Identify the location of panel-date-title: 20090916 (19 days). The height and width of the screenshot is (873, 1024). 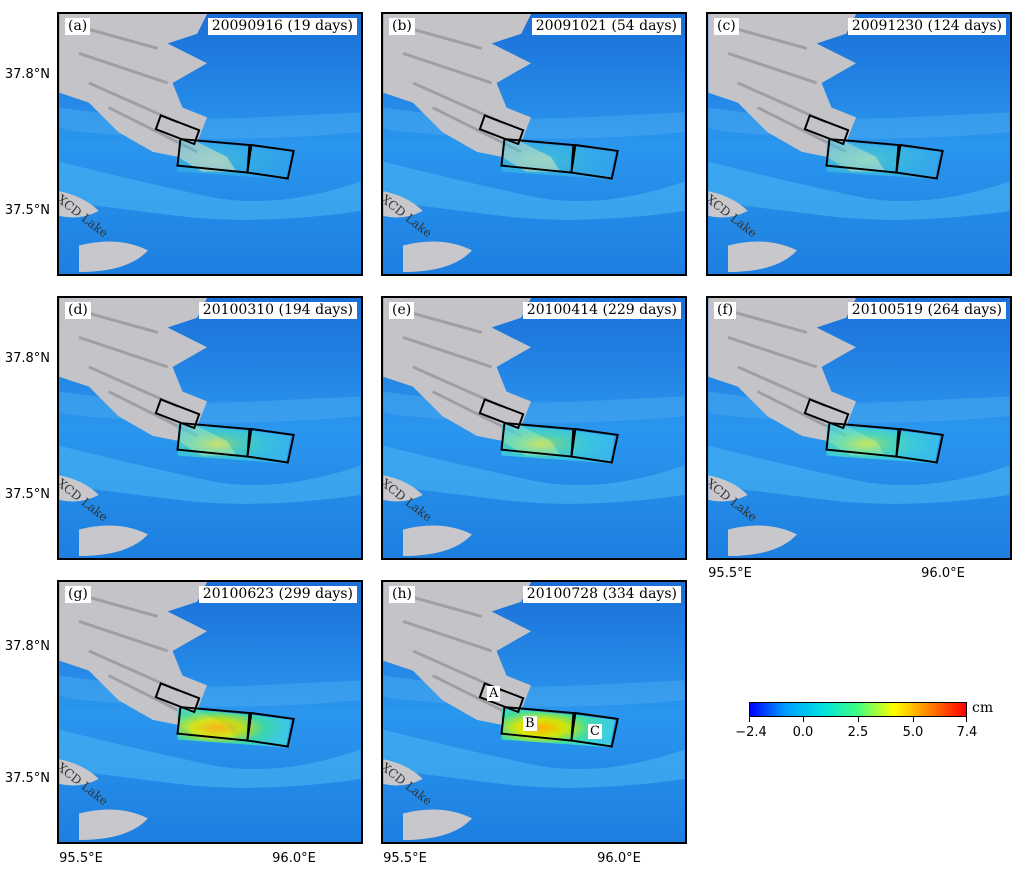
(282, 26).